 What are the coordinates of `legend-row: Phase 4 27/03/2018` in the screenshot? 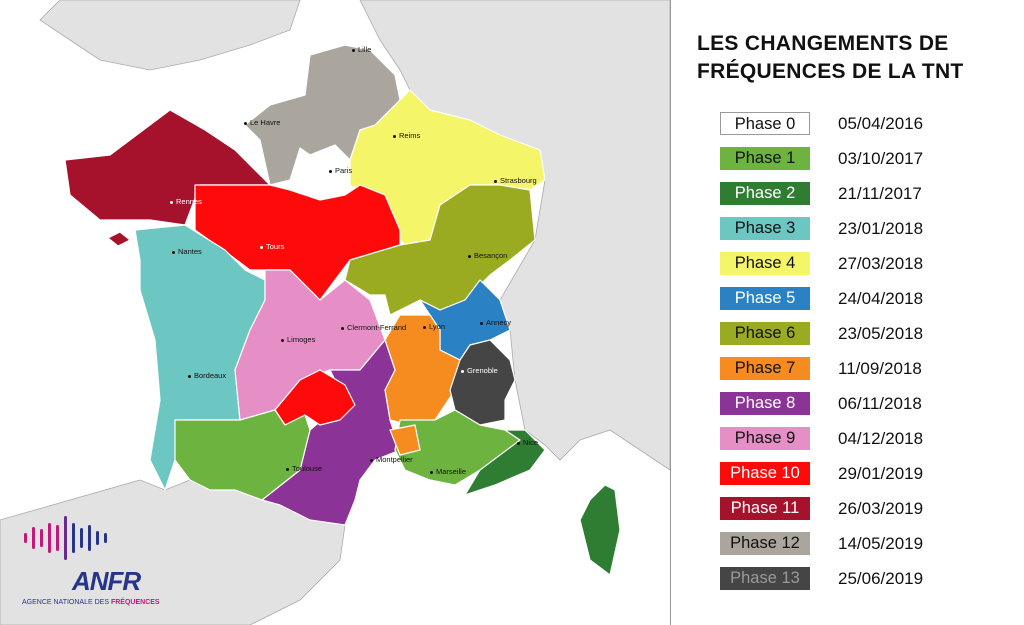 It's located at (850, 264).